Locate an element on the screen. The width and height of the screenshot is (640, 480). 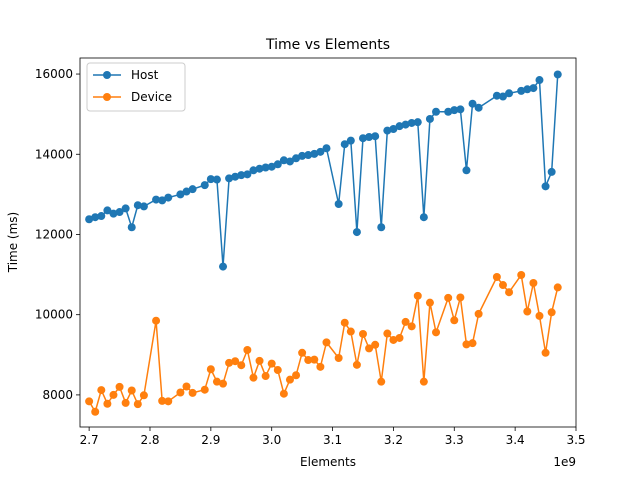
x-tick-label: 2.9 is located at coordinates (210, 440).